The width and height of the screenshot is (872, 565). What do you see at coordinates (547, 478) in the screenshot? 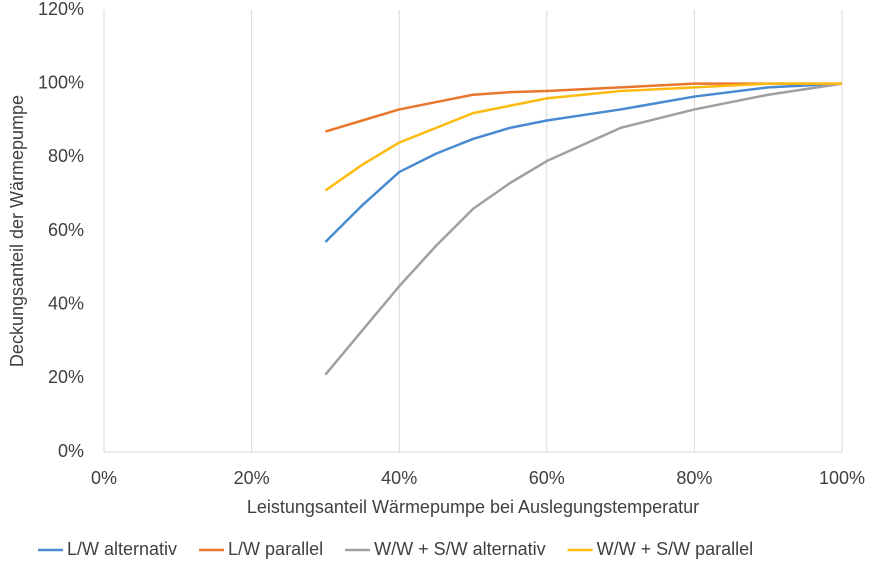
I see `x-tick-label: 60%` at bounding box center [547, 478].